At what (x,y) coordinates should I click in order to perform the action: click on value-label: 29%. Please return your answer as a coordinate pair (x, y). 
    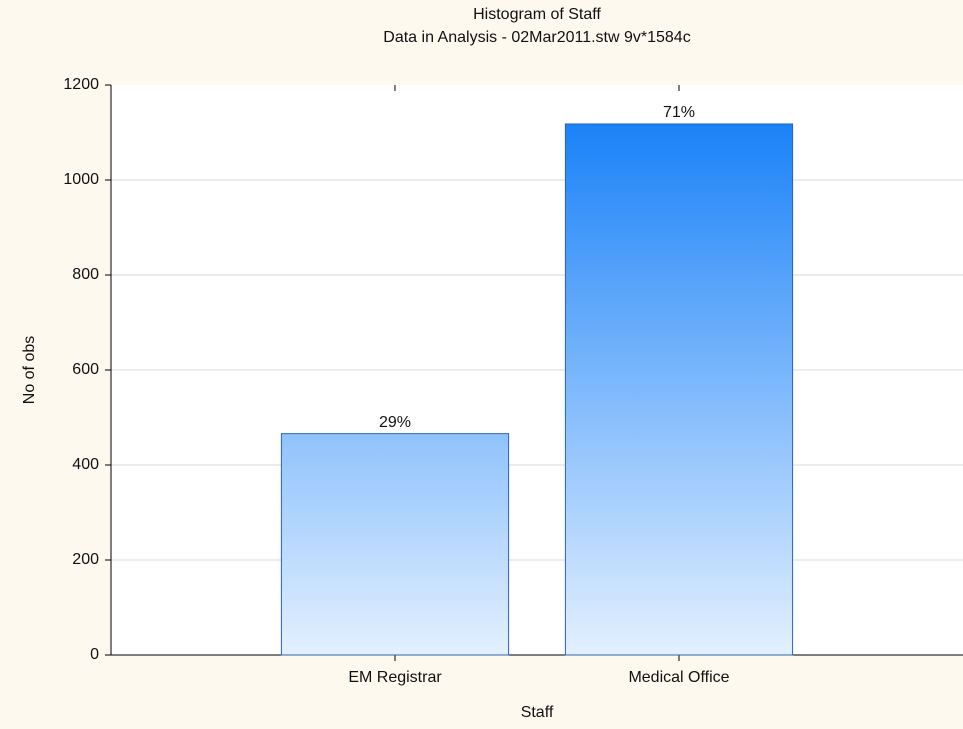
    Looking at the image, I should click on (395, 422).